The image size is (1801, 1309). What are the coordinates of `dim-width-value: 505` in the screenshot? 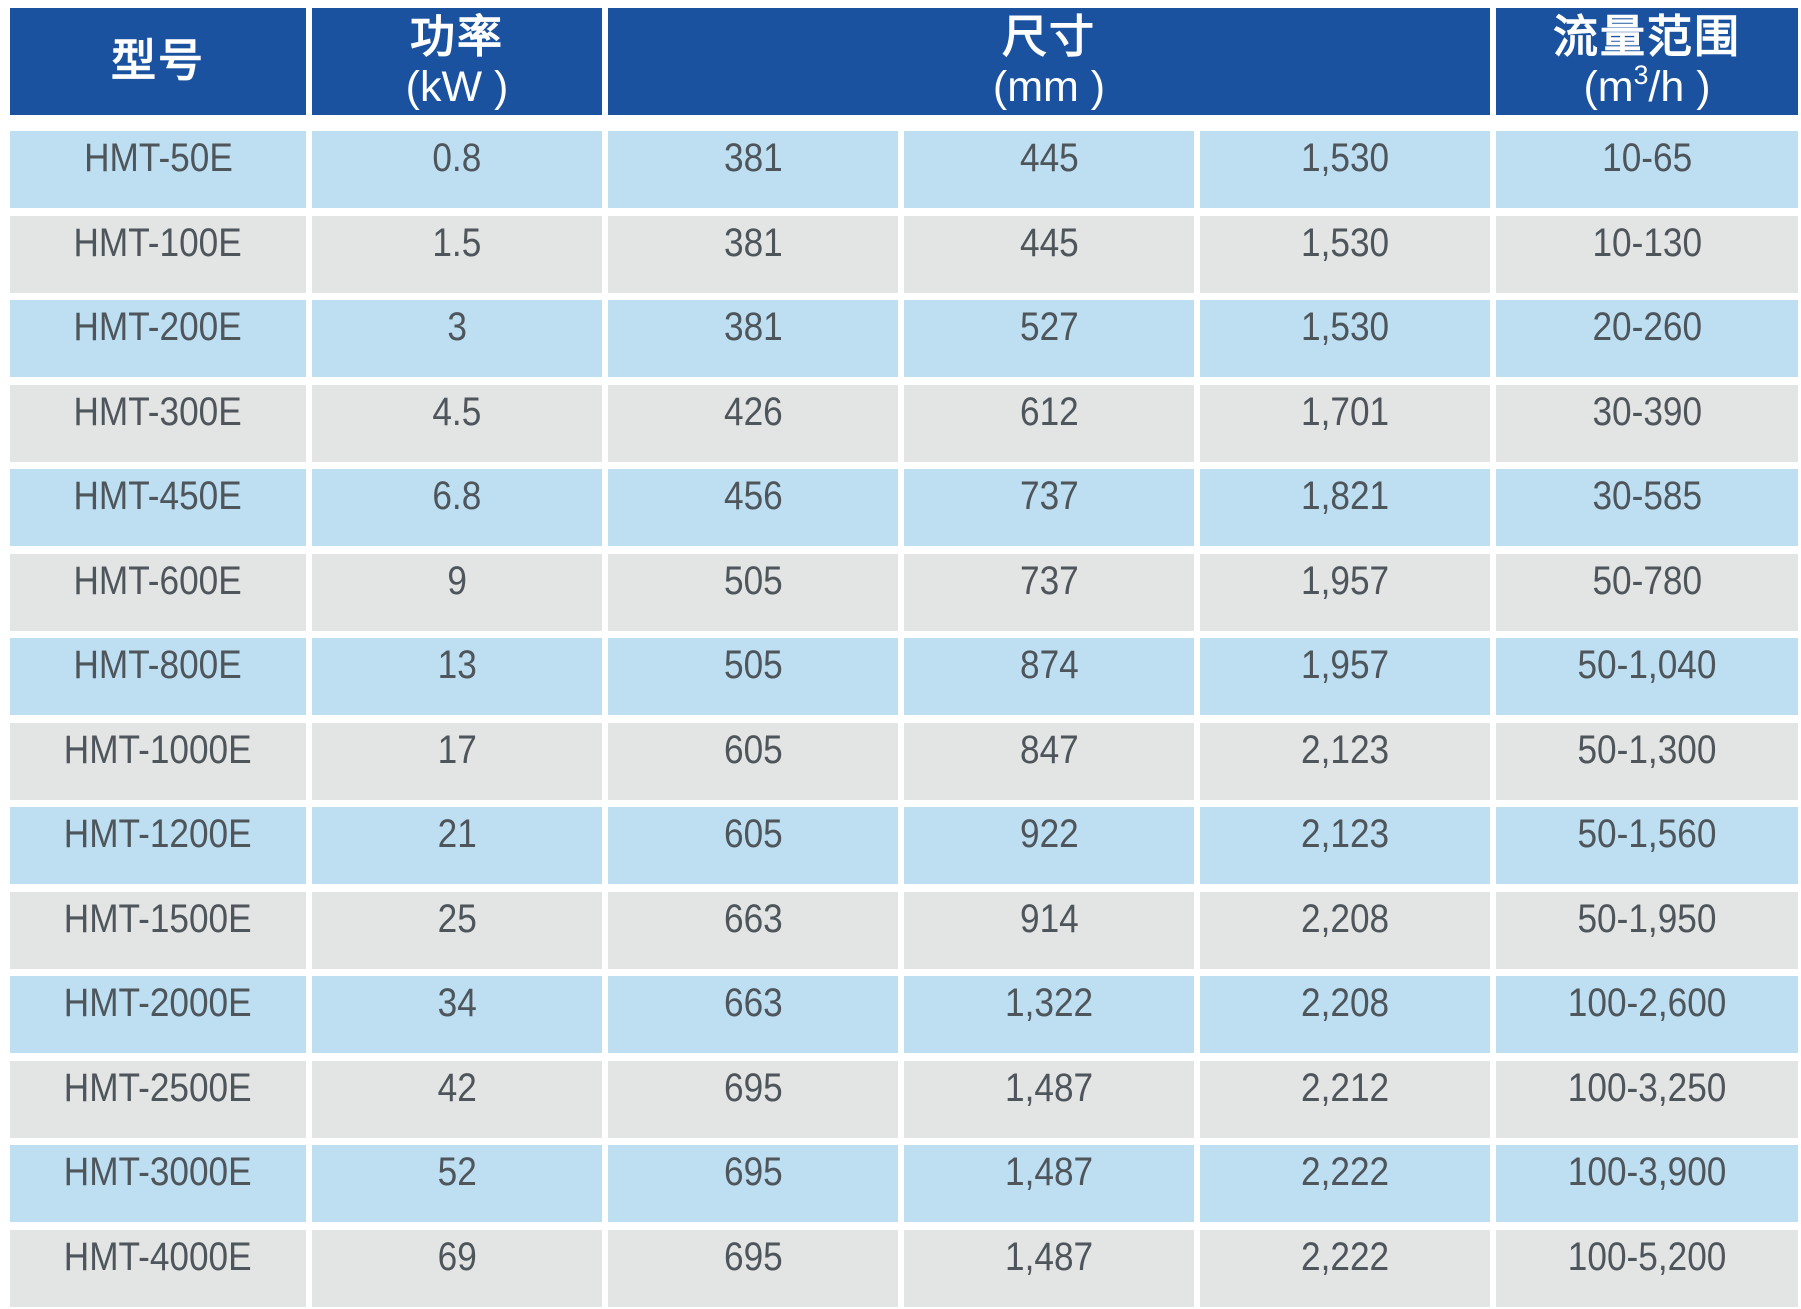 It's located at (753, 665).